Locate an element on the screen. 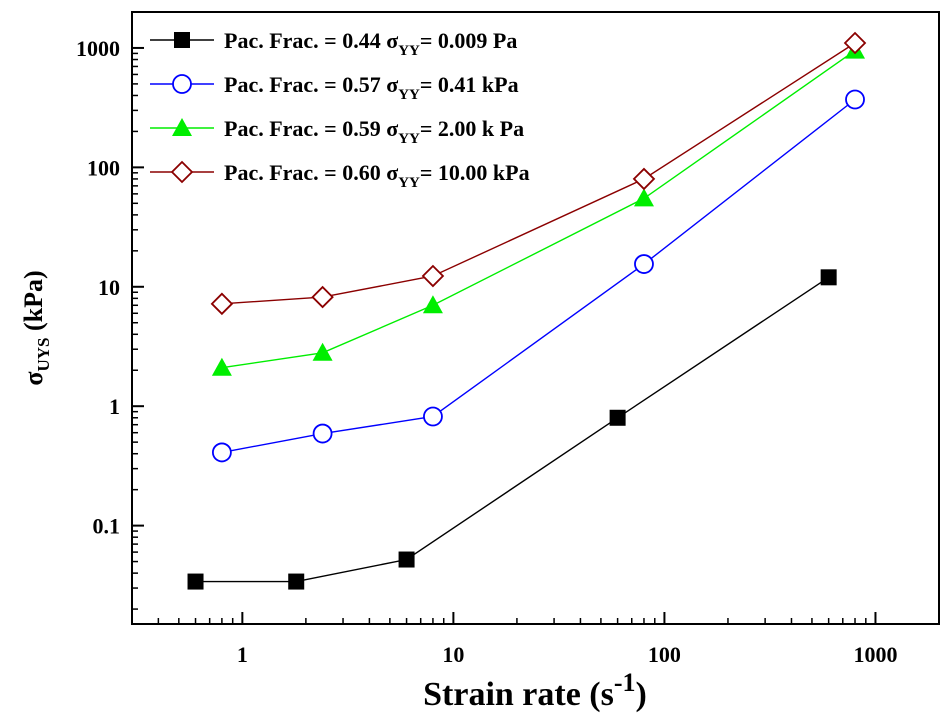 The height and width of the screenshot is (718, 946). legend-item-2: Pac. Frac. = 0.57 σYY= 0.41 kPa is located at coordinates (334, 87).